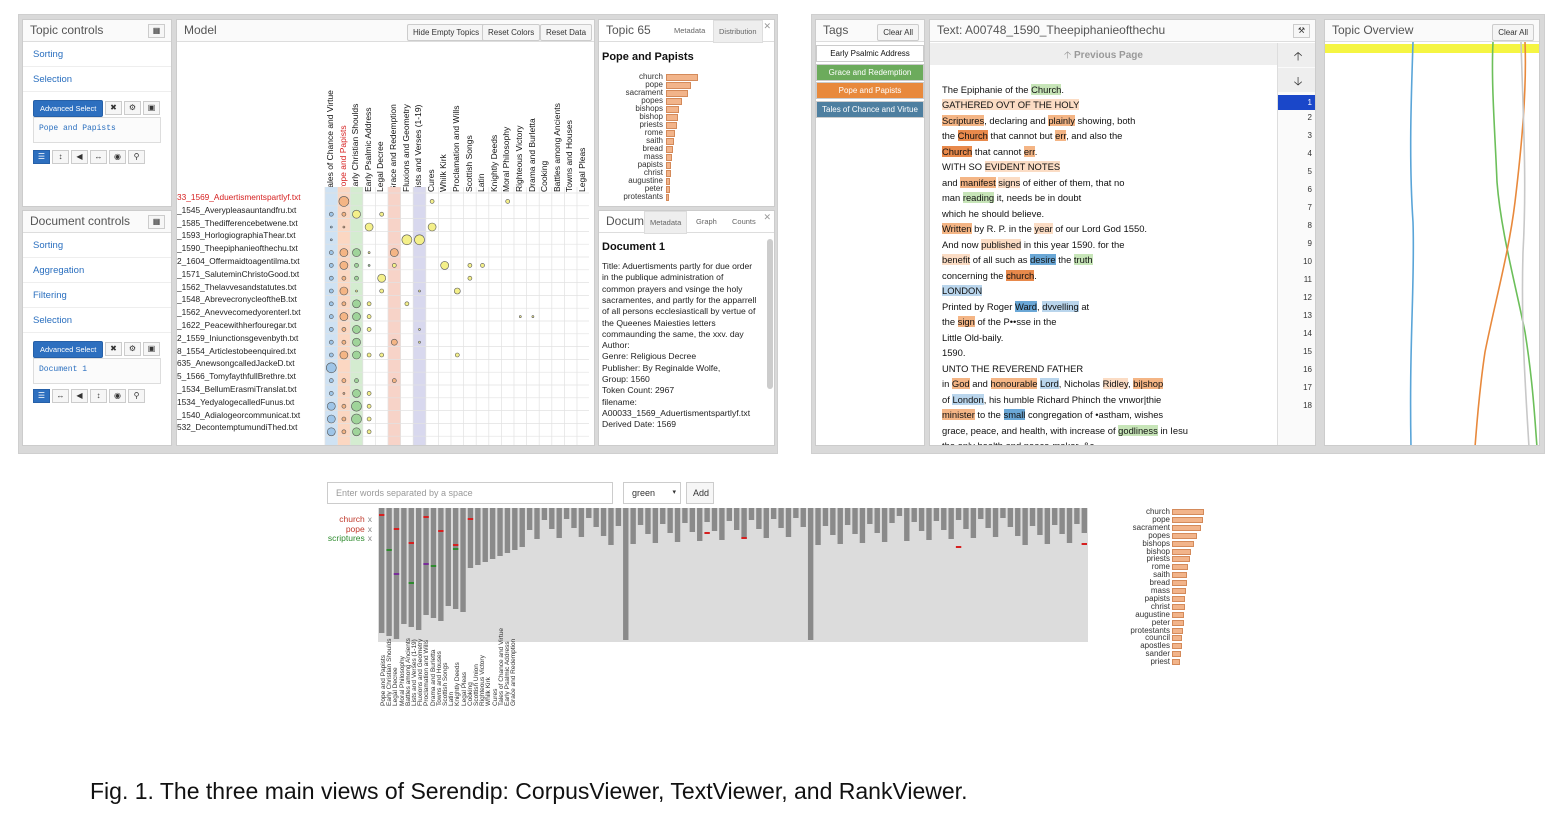 This screenshot has width=1562, height=816. What do you see at coordinates (355, 147) in the screenshot?
I see `topic-column-header: Early Christian Shoulds` at bounding box center [355, 147].